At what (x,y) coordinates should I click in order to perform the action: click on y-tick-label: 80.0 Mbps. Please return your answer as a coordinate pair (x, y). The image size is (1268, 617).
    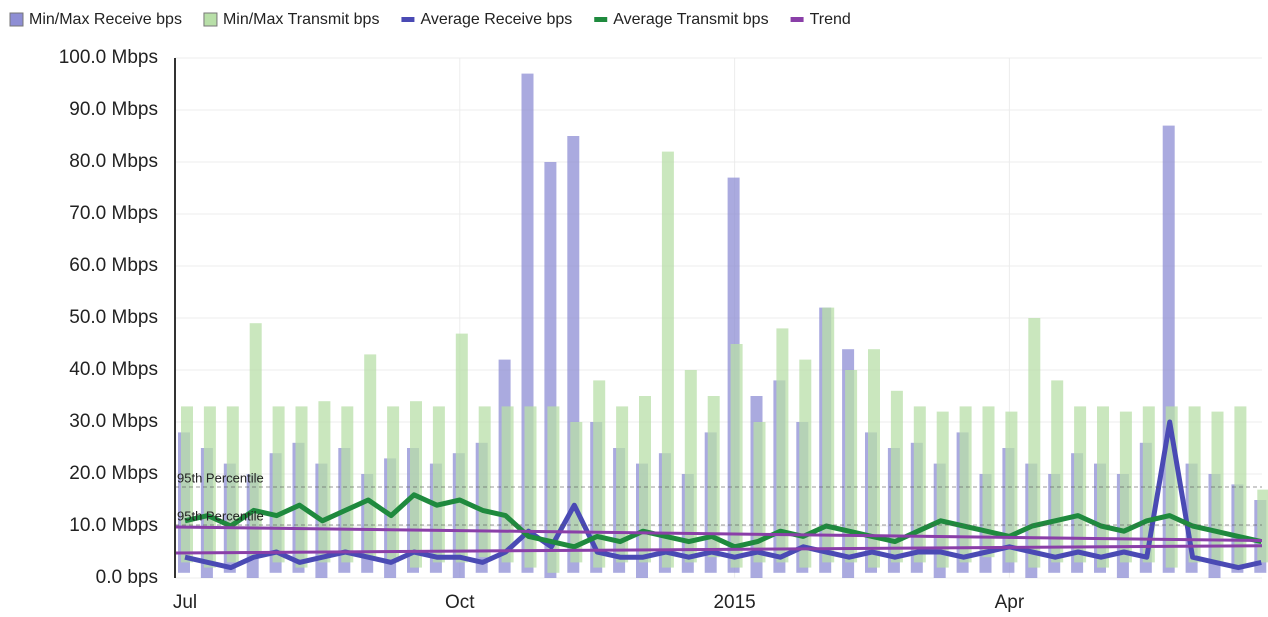
    Looking at the image, I should click on (113, 161).